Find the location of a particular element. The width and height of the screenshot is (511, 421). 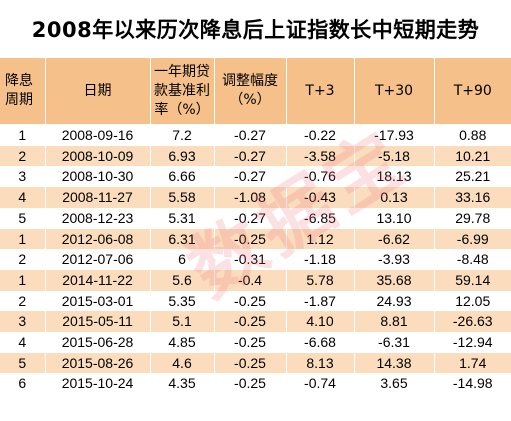

cell-t90: 12.05 is located at coordinates (472, 301).